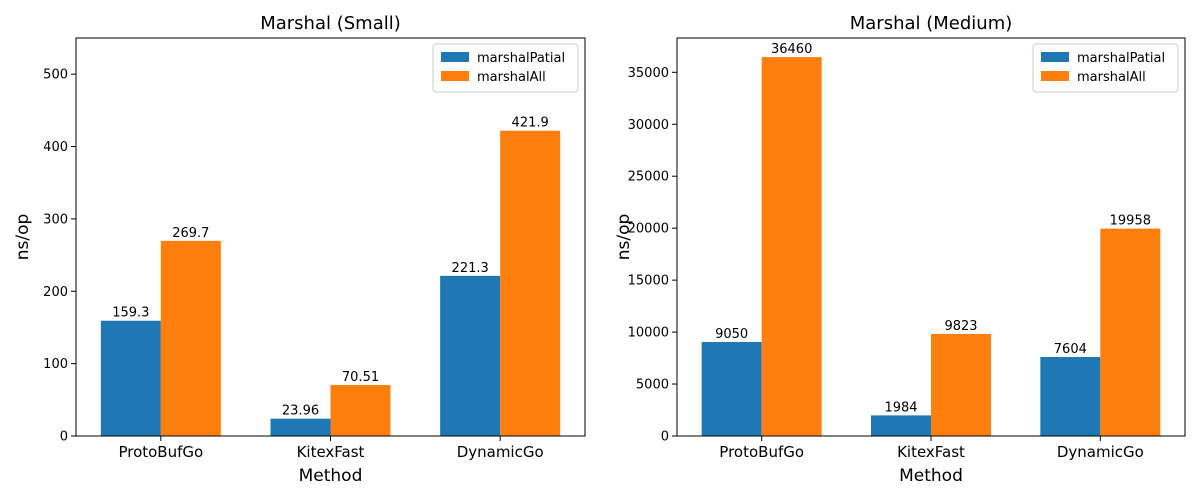 This screenshot has width=1200, height=500. Describe the element at coordinates (931, 23) in the screenshot. I see `chart-title: Marshal (Medium)` at that location.